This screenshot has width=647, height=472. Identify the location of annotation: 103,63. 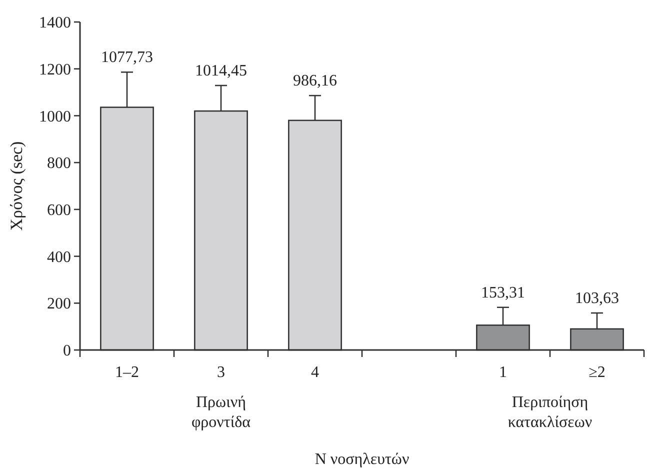
(597, 298).